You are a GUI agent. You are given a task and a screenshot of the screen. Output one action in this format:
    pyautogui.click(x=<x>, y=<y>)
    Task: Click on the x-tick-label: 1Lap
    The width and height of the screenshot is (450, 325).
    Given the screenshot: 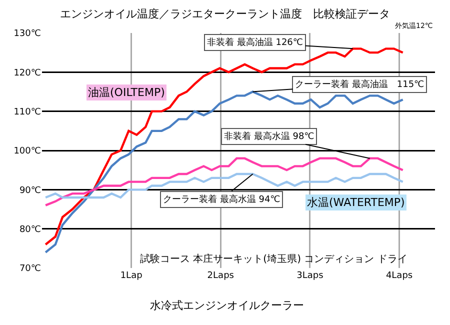 What is the action you would take?
    pyautogui.click(x=131, y=276)
    